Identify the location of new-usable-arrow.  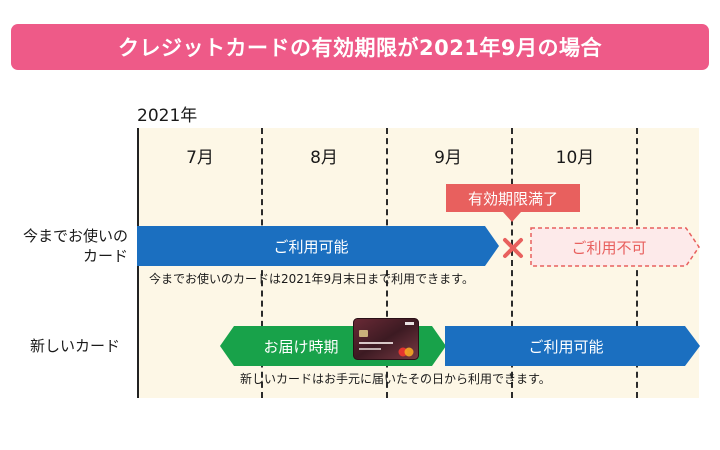
(572, 346).